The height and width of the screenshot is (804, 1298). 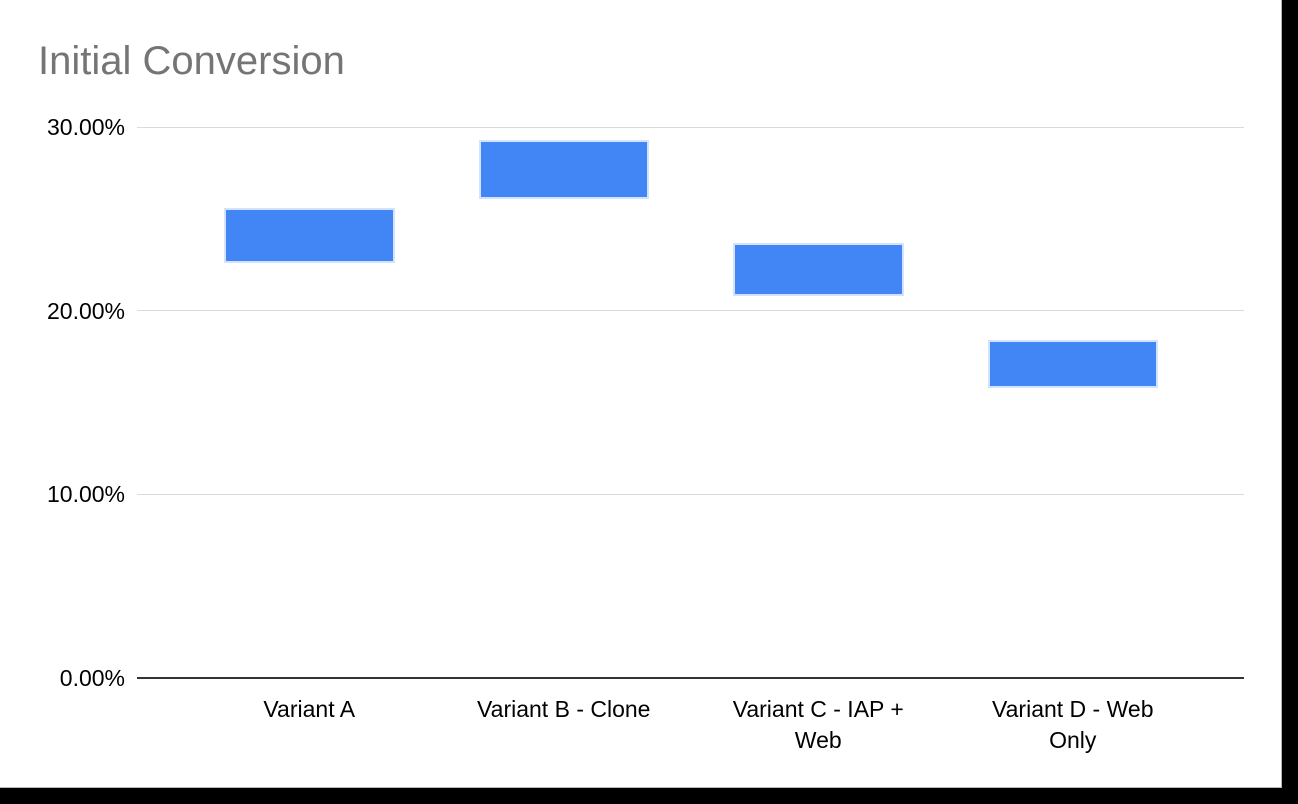 What do you see at coordinates (85, 494) in the screenshot?
I see `y-axis-tick-label: 10.00%` at bounding box center [85, 494].